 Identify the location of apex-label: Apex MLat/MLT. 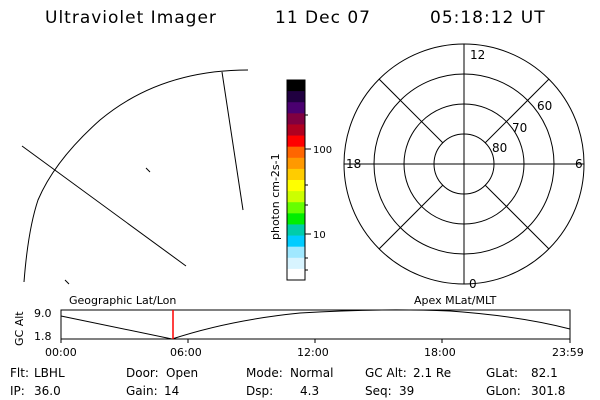
(455, 300).